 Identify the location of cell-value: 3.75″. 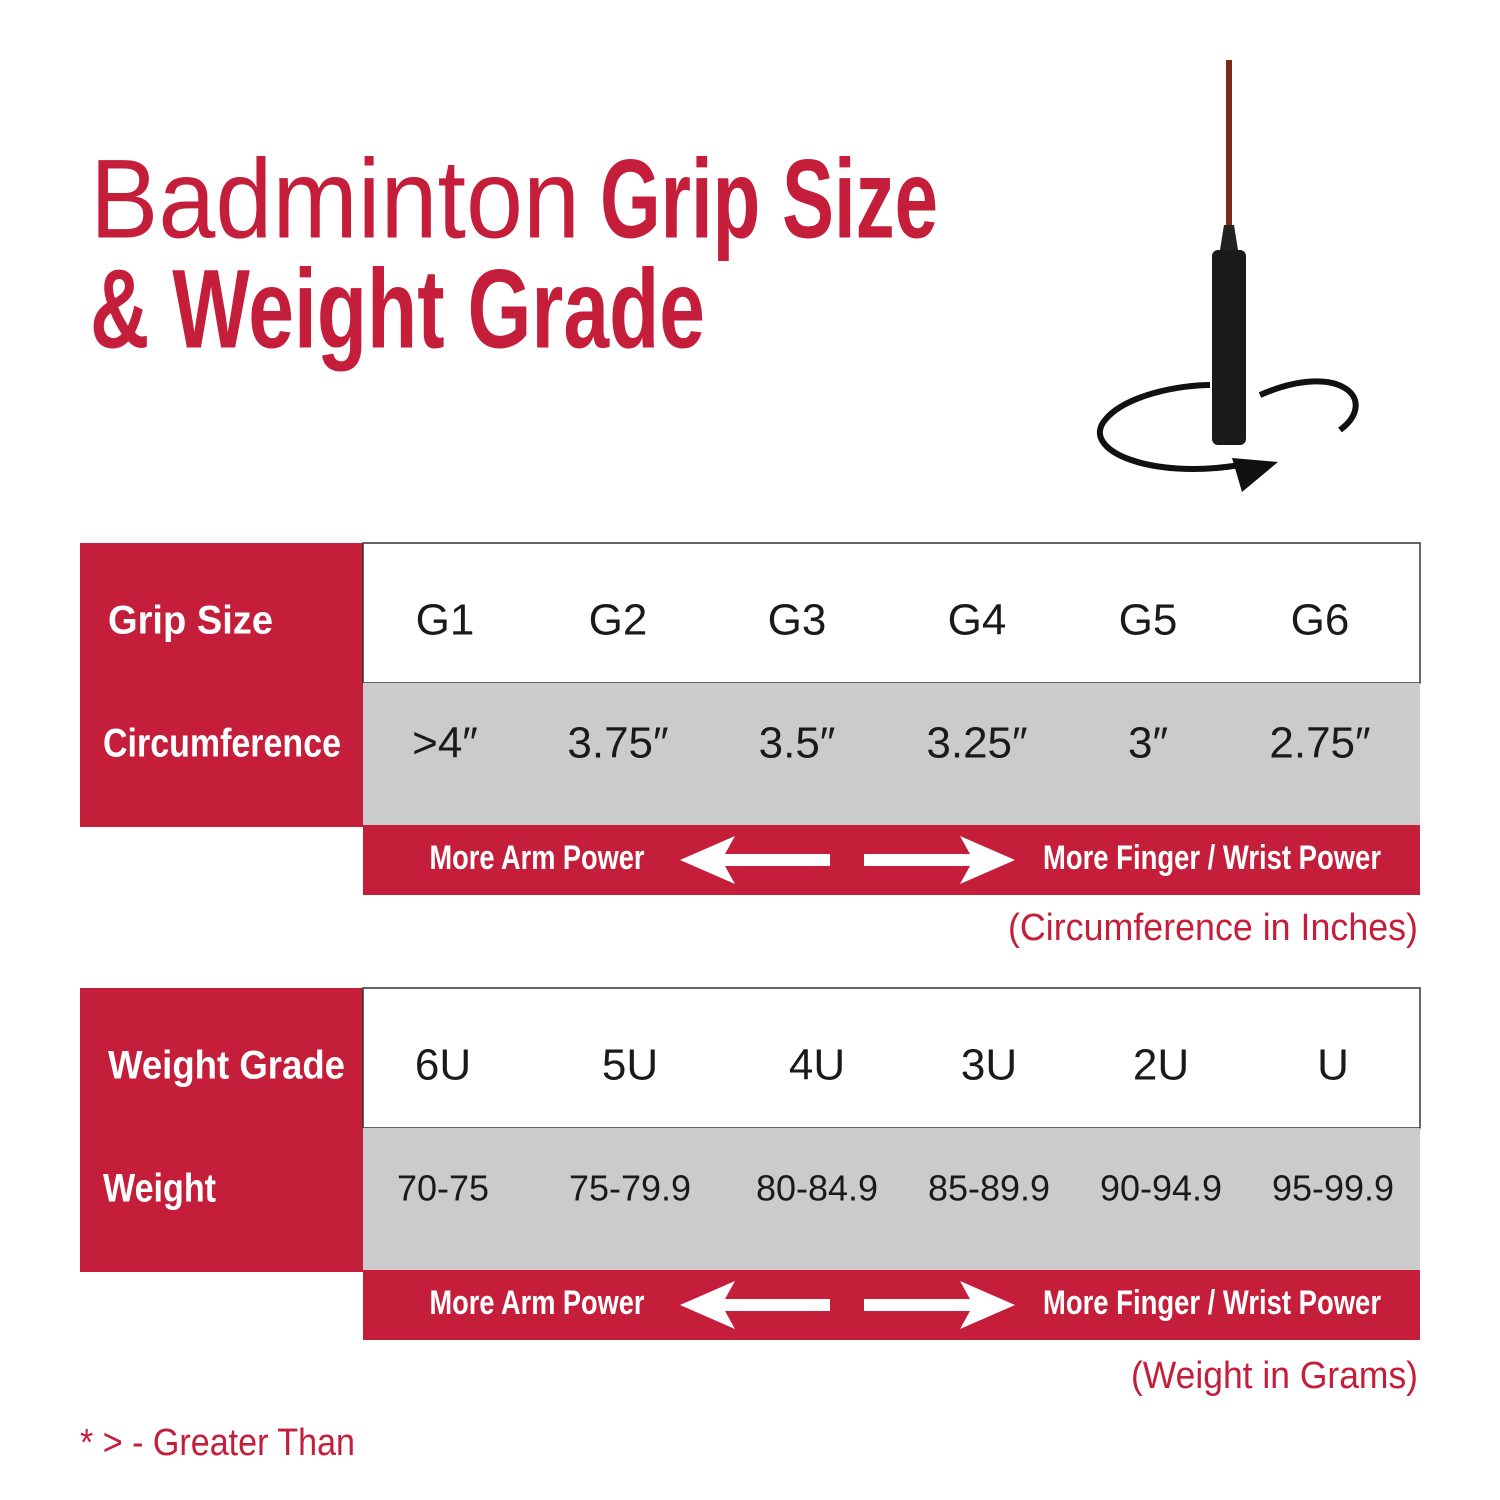
(617, 743).